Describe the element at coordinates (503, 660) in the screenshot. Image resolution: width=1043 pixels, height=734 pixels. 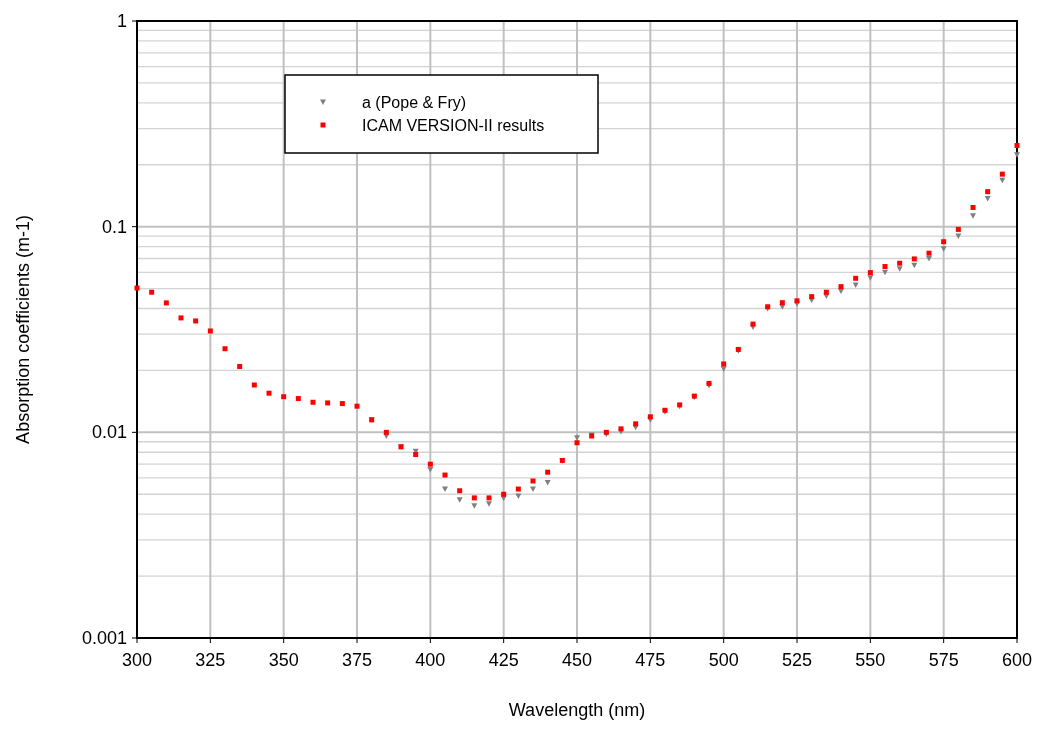
I see `x-tick-label: 425` at that location.